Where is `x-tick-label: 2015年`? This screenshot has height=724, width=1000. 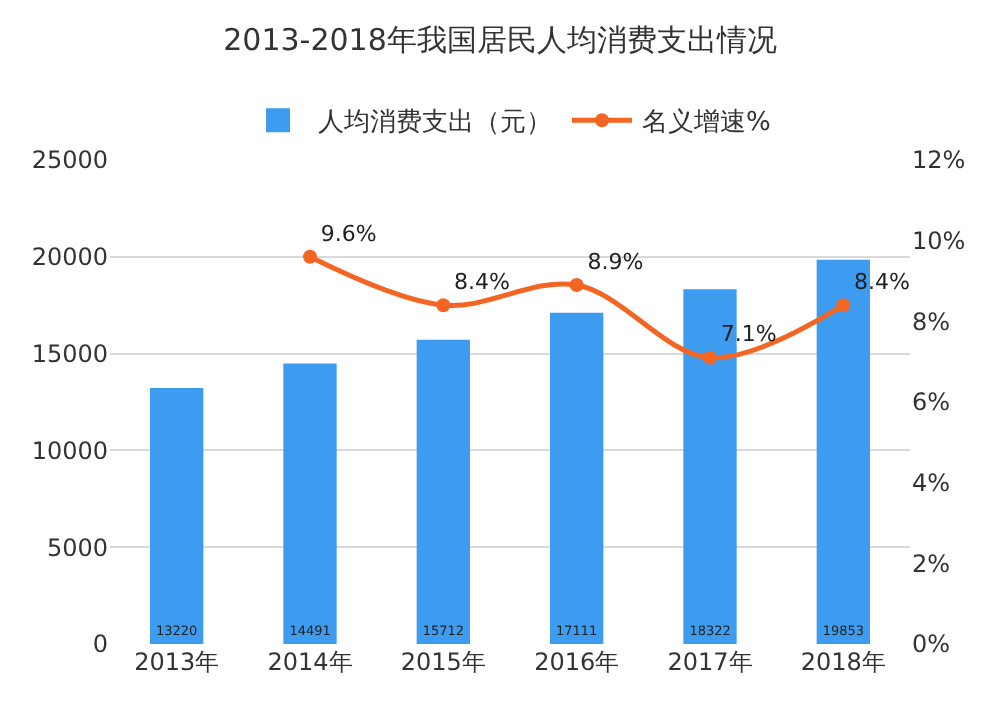 x-tick-label: 2015年 is located at coordinates (443, 662).